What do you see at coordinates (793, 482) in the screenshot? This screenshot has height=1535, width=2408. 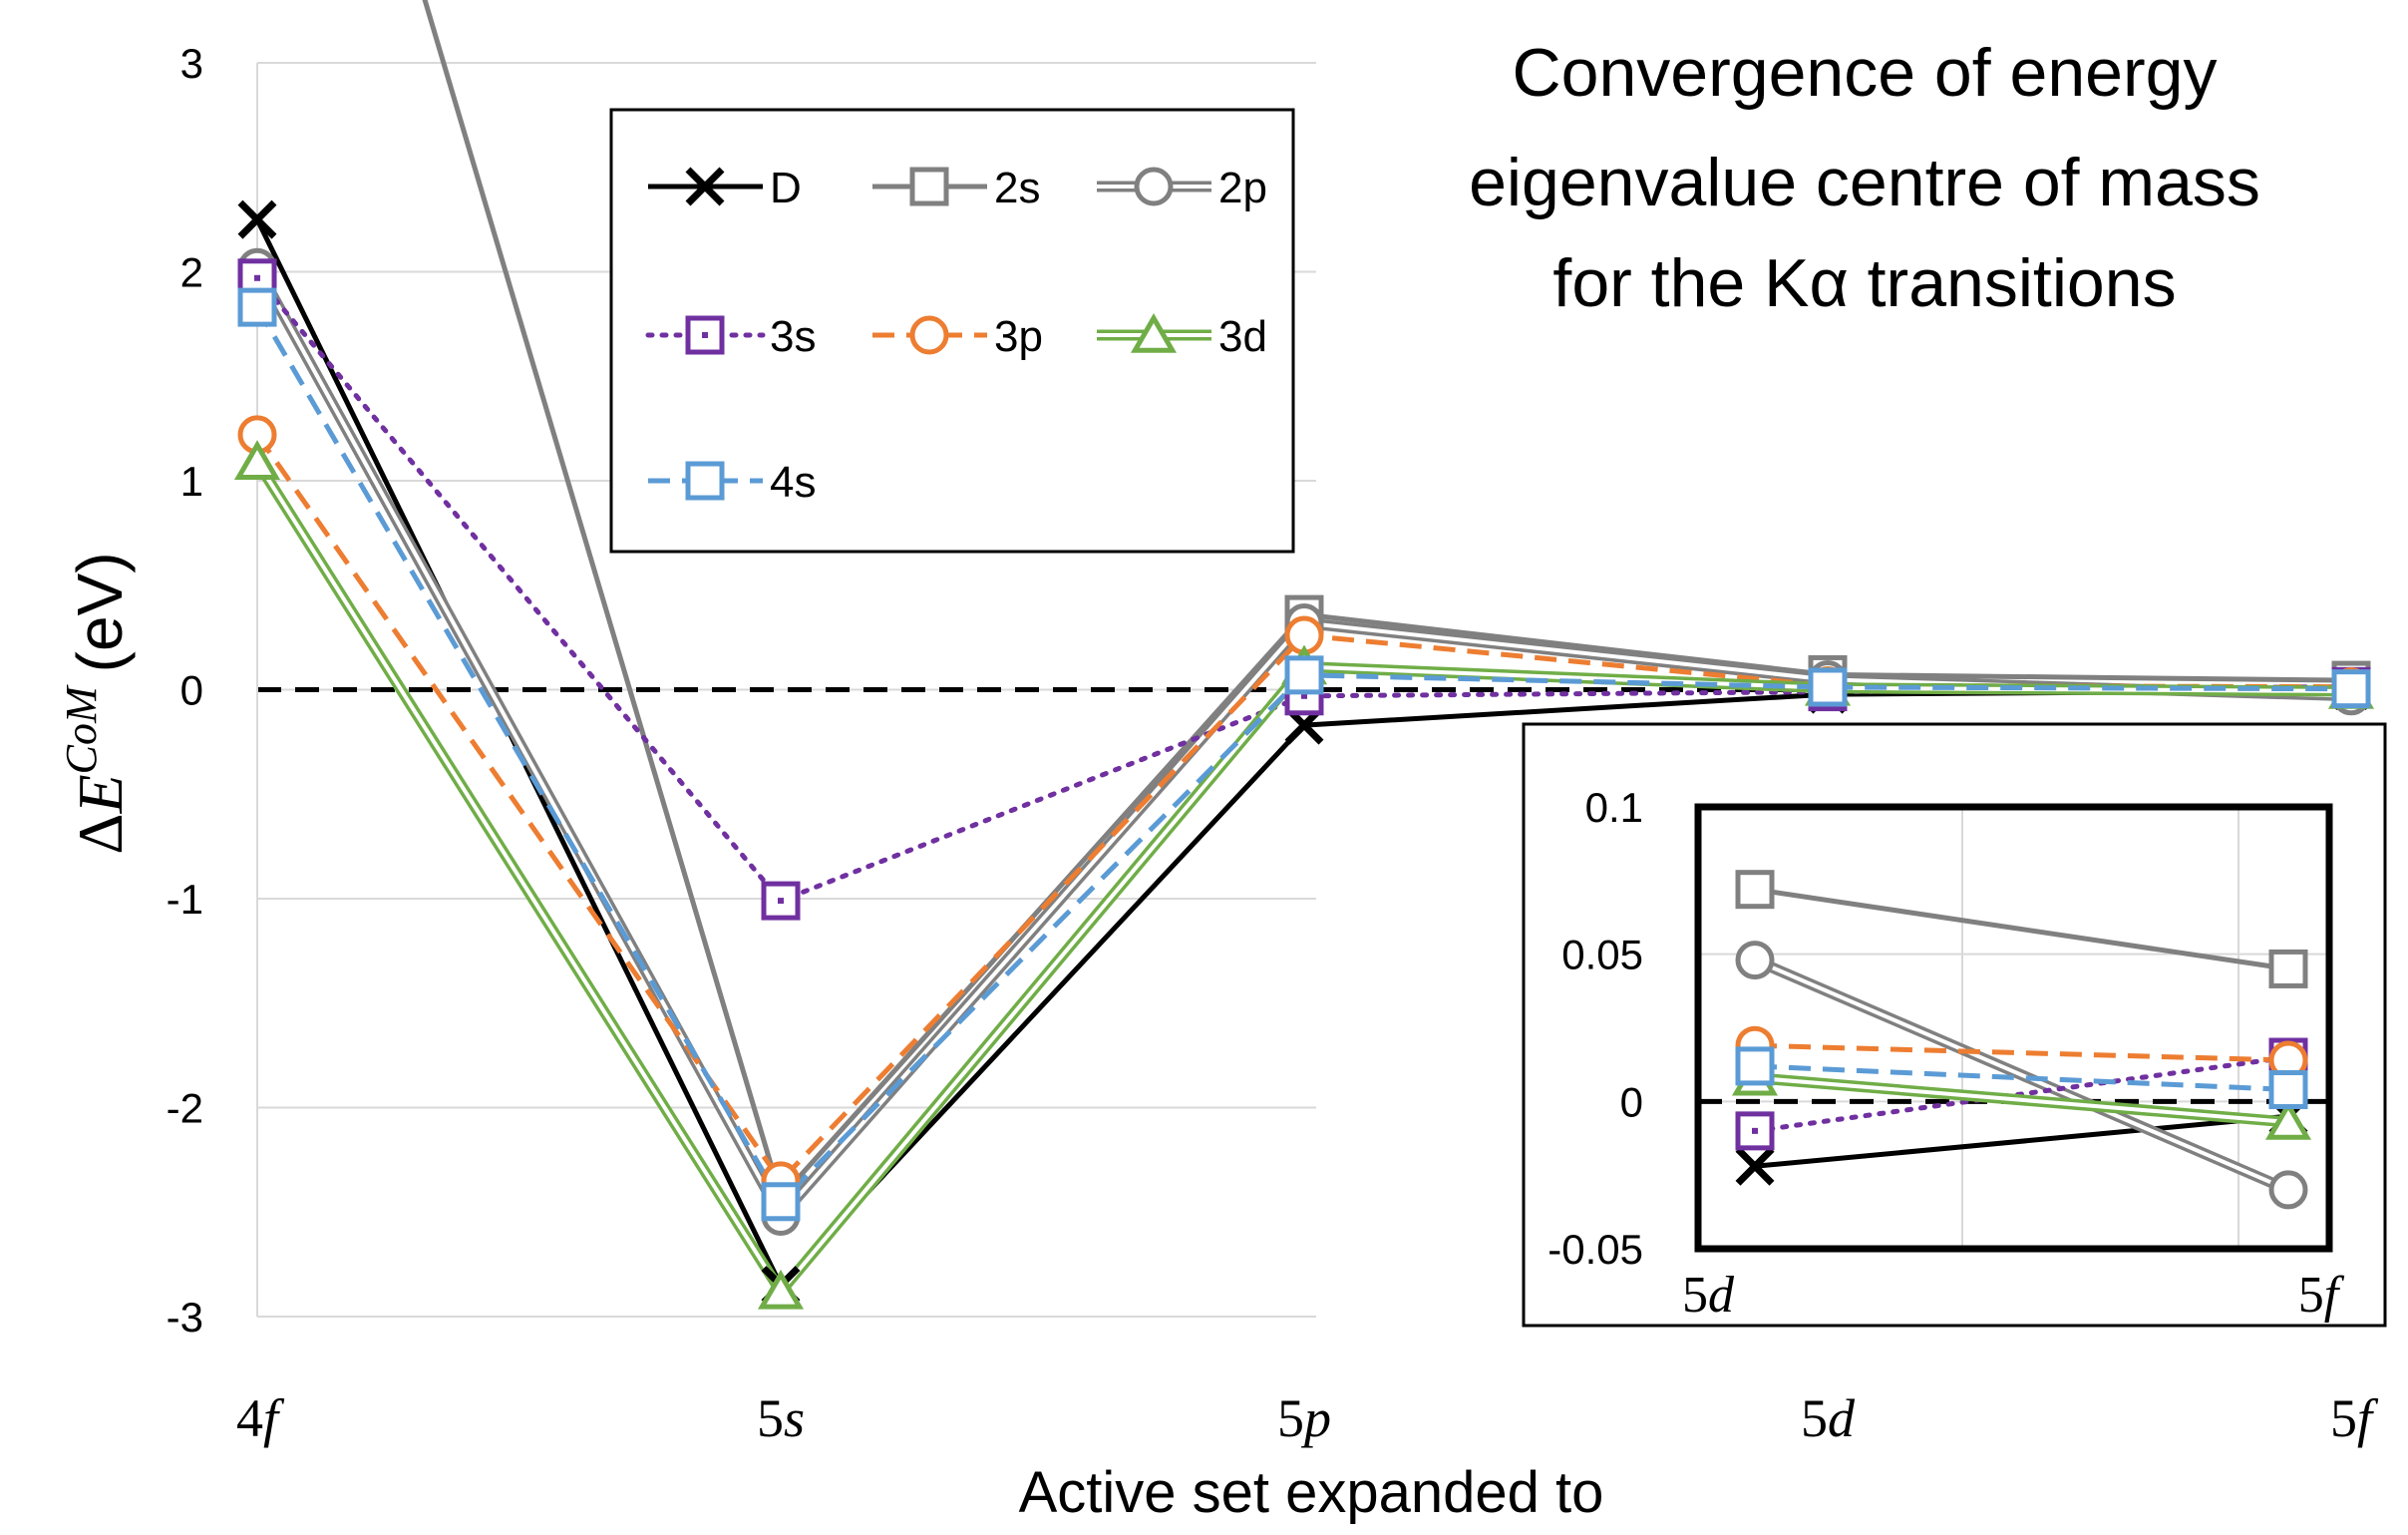 I see `legend-label-4s: 4s` at bounding box center [793, 482].